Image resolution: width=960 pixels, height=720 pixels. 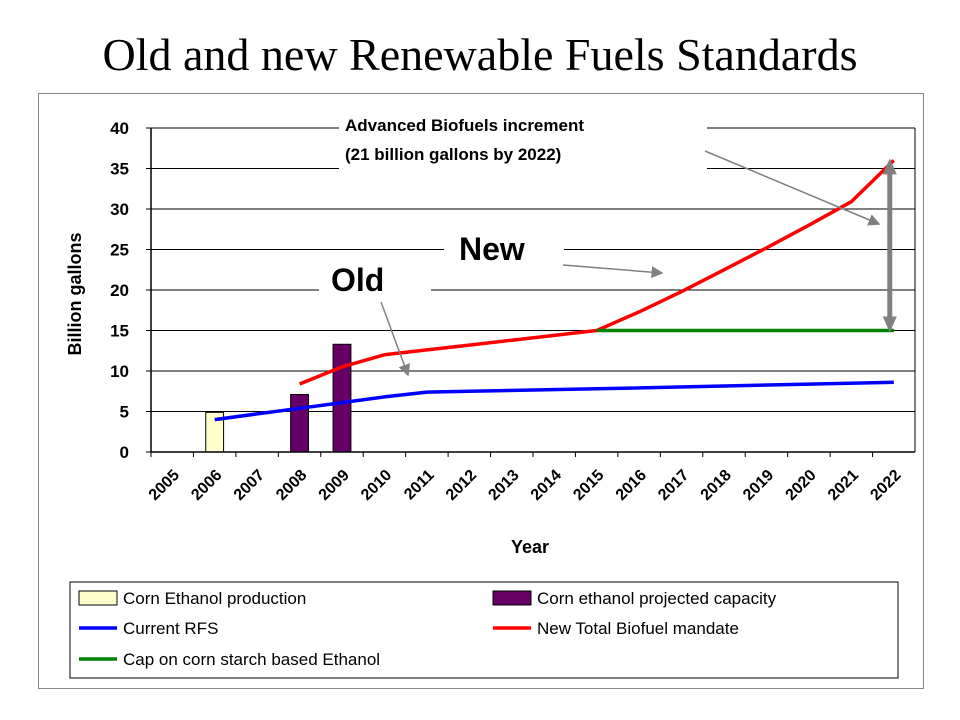 I want to click on y-tick-label-40: 40, so click(x=119, y=128).